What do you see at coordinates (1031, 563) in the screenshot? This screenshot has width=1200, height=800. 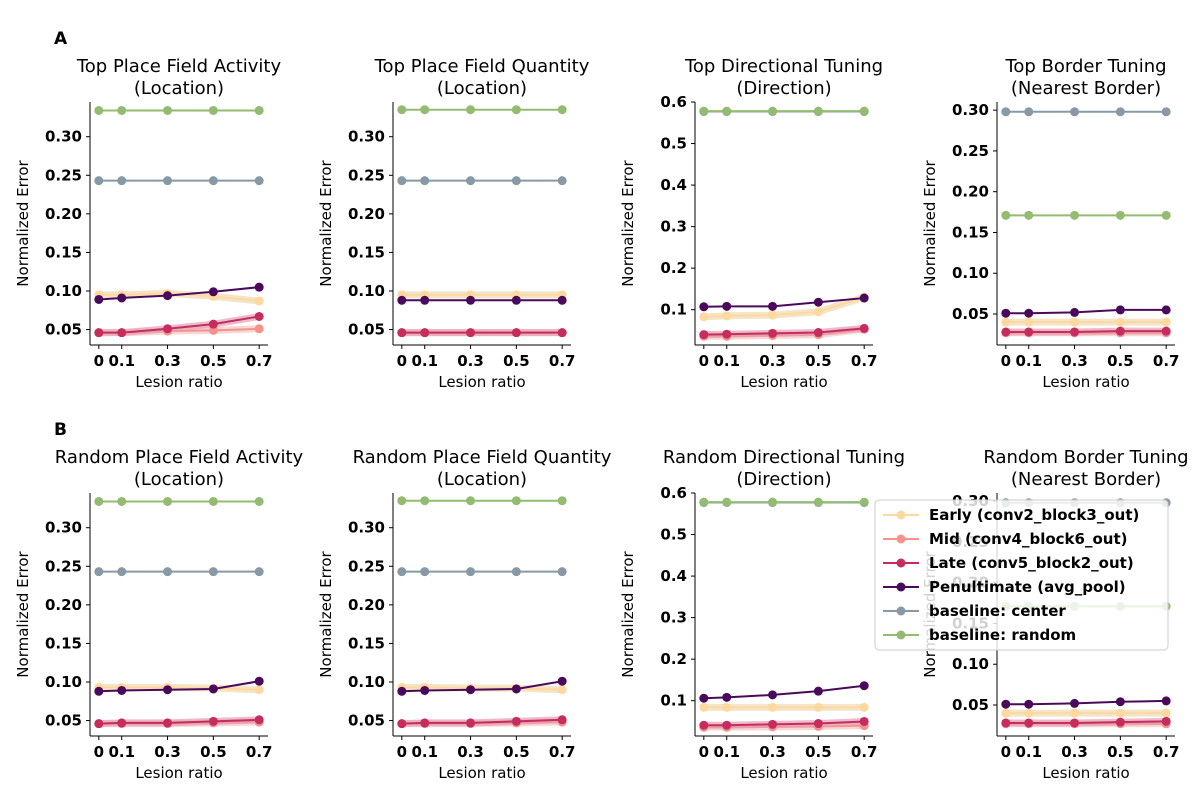 I see `legend-label: Late (conv5_block2_out)` at bounding box center [1031, 563].